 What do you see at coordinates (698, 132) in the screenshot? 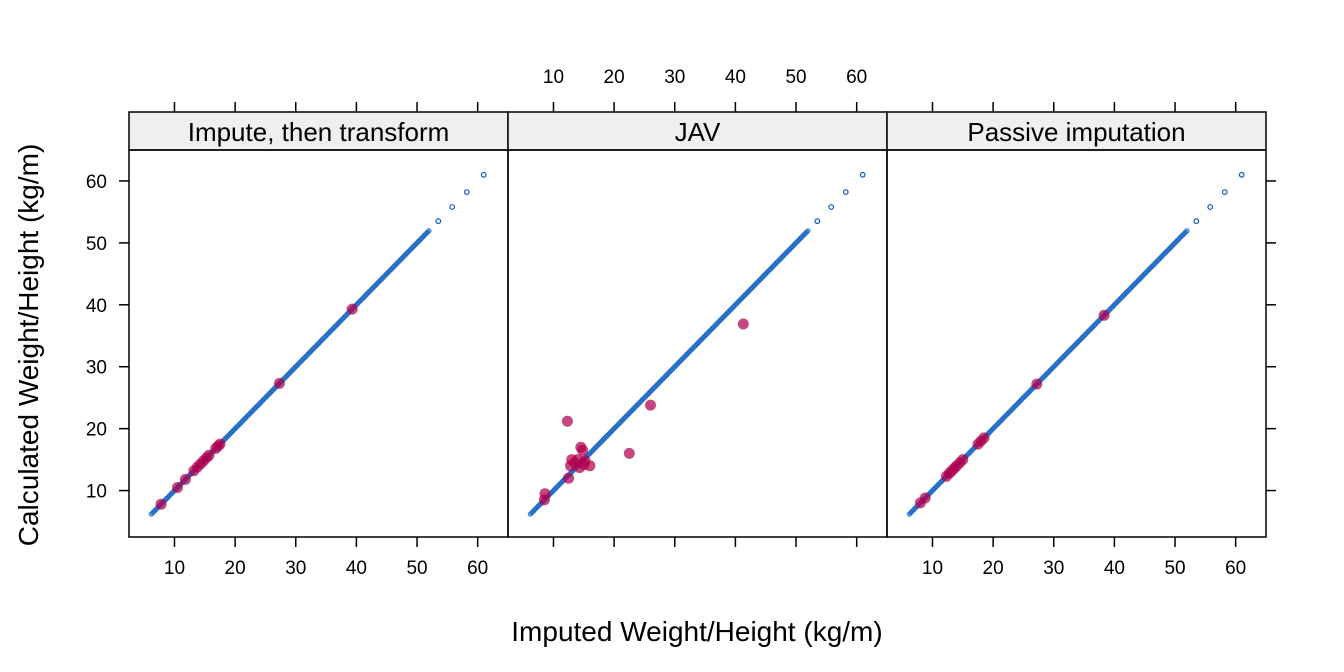
I see `panel-strip-label: JAV` at bounding box center [698, 132].